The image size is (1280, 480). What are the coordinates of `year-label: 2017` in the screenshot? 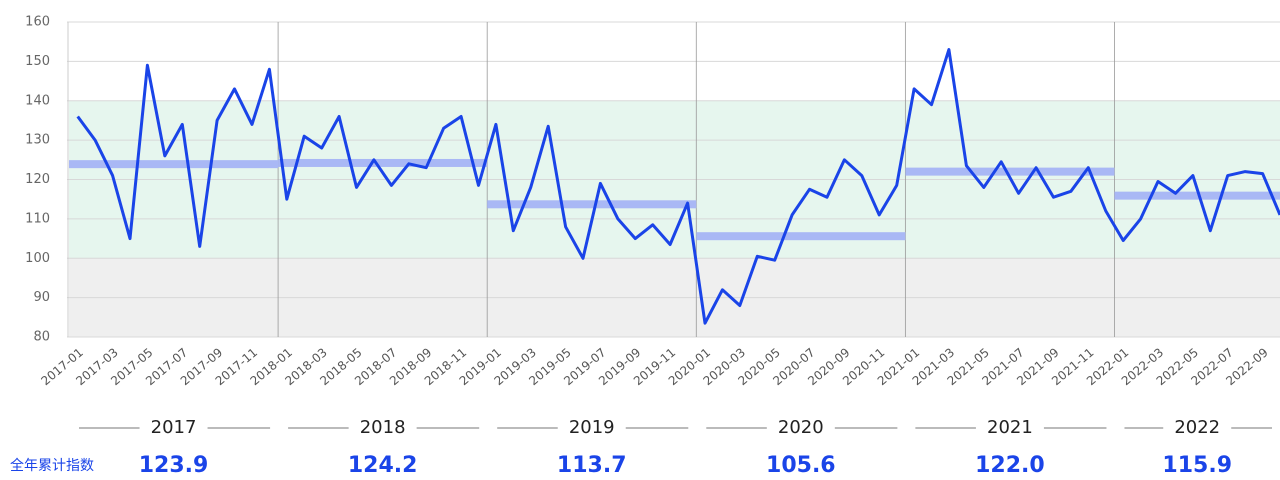 It's located at (174, 427).